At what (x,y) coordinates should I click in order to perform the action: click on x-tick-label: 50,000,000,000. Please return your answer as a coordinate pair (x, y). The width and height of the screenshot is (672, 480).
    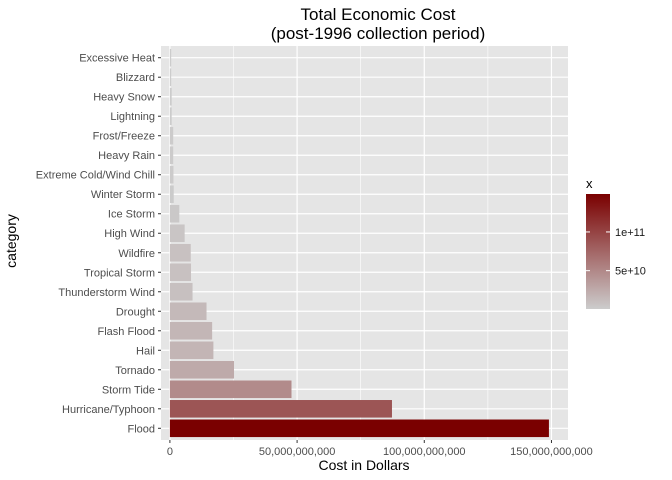
    Looking at the image, I should click on (297, 452).